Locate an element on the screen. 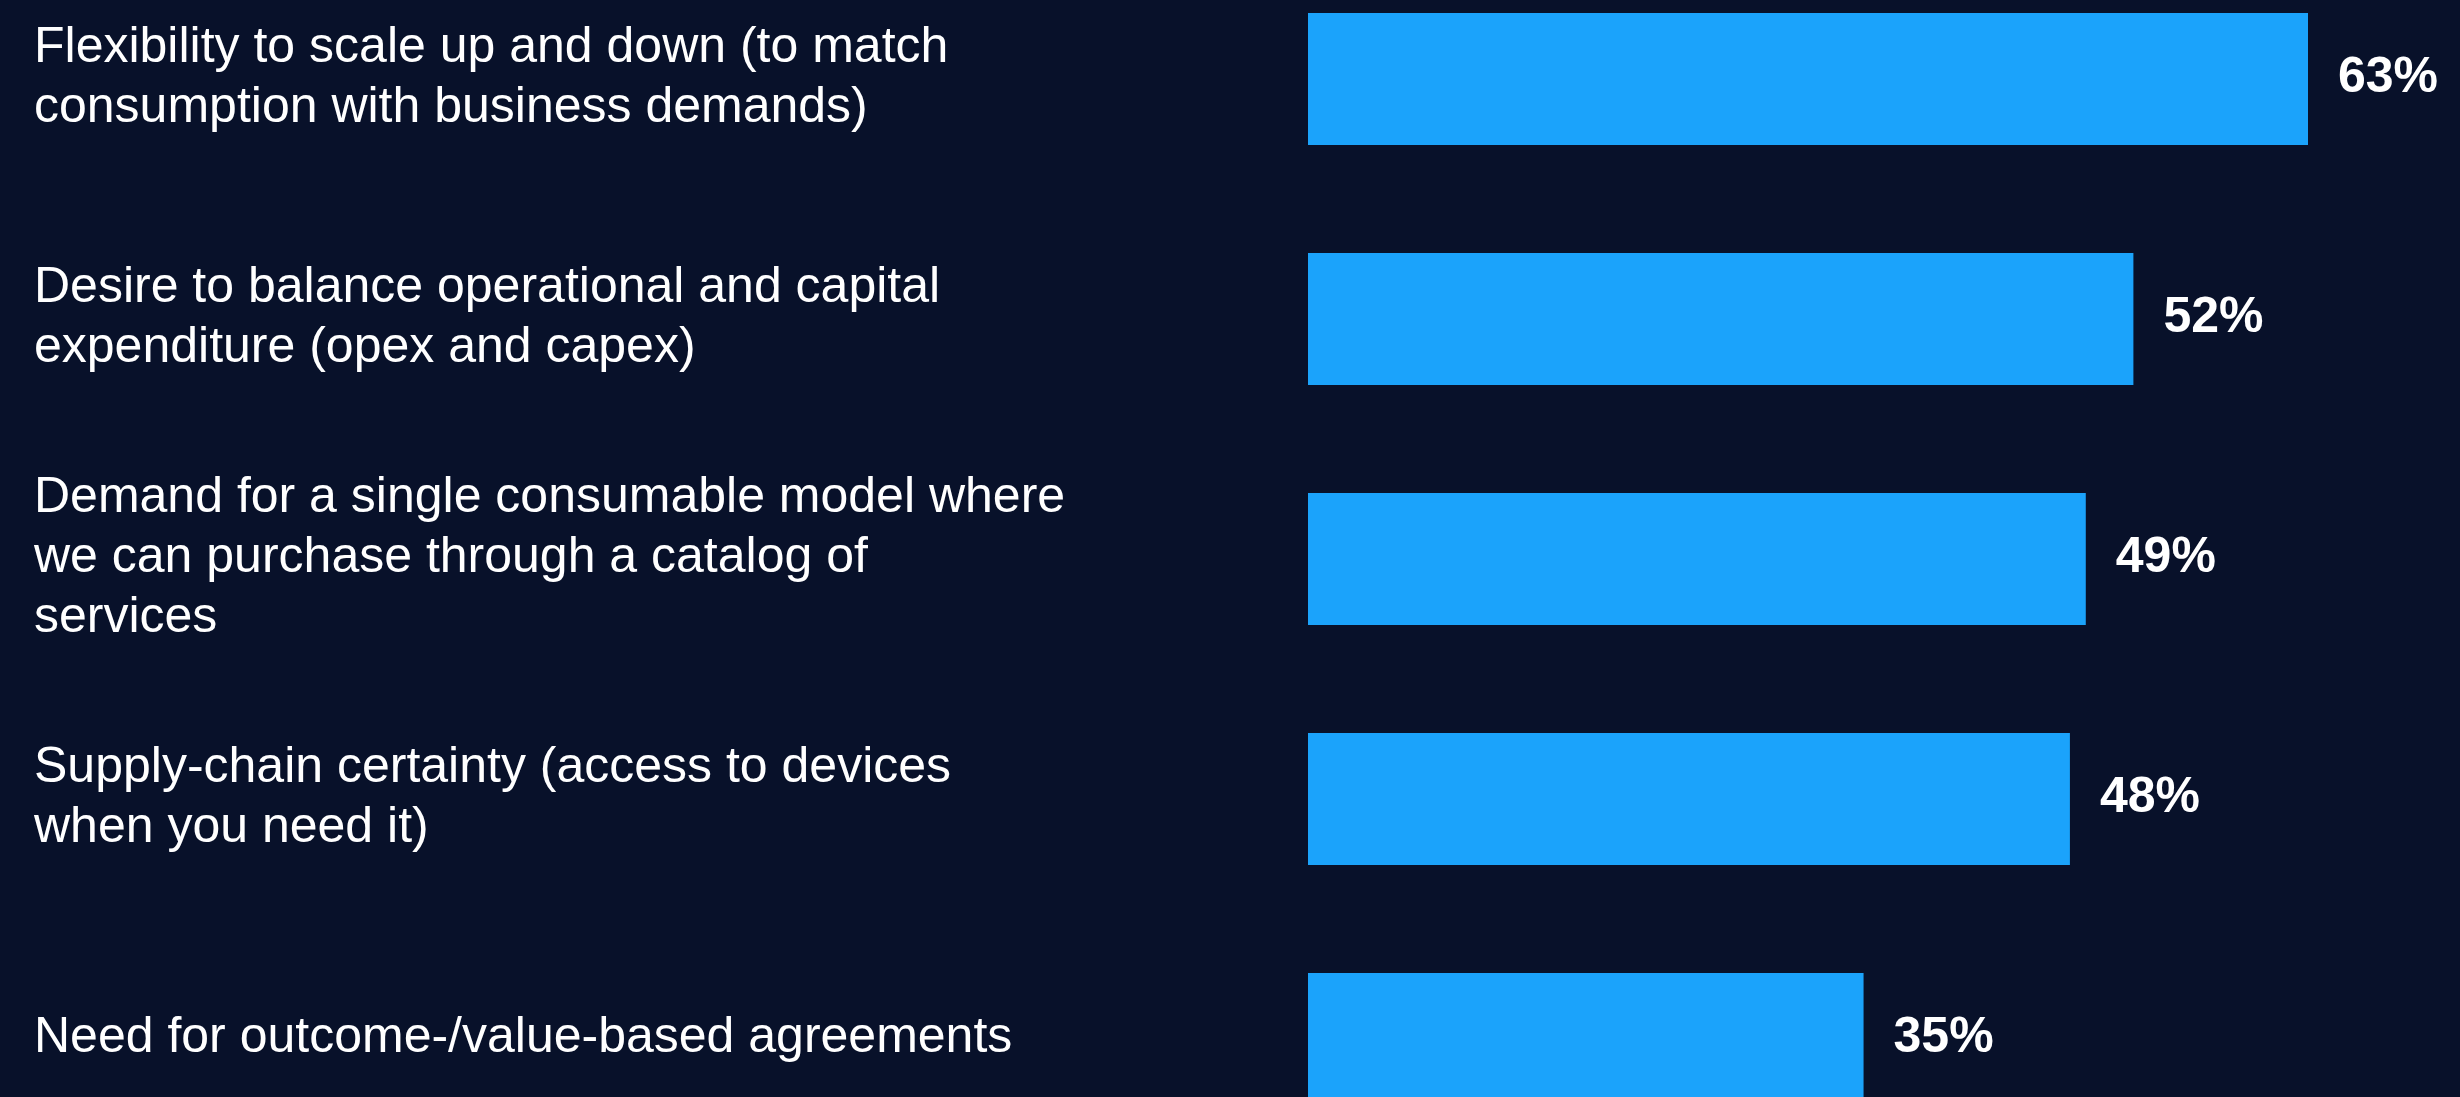  data-label: 63% is located at coordinates (2388, 75).